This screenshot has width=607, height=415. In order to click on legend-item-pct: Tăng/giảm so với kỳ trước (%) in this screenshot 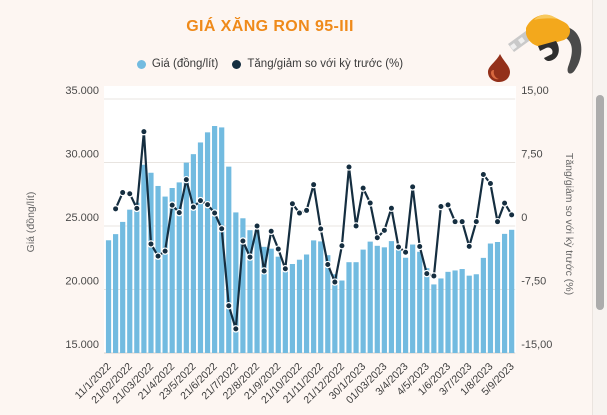, I will do `click(317, 64)`.